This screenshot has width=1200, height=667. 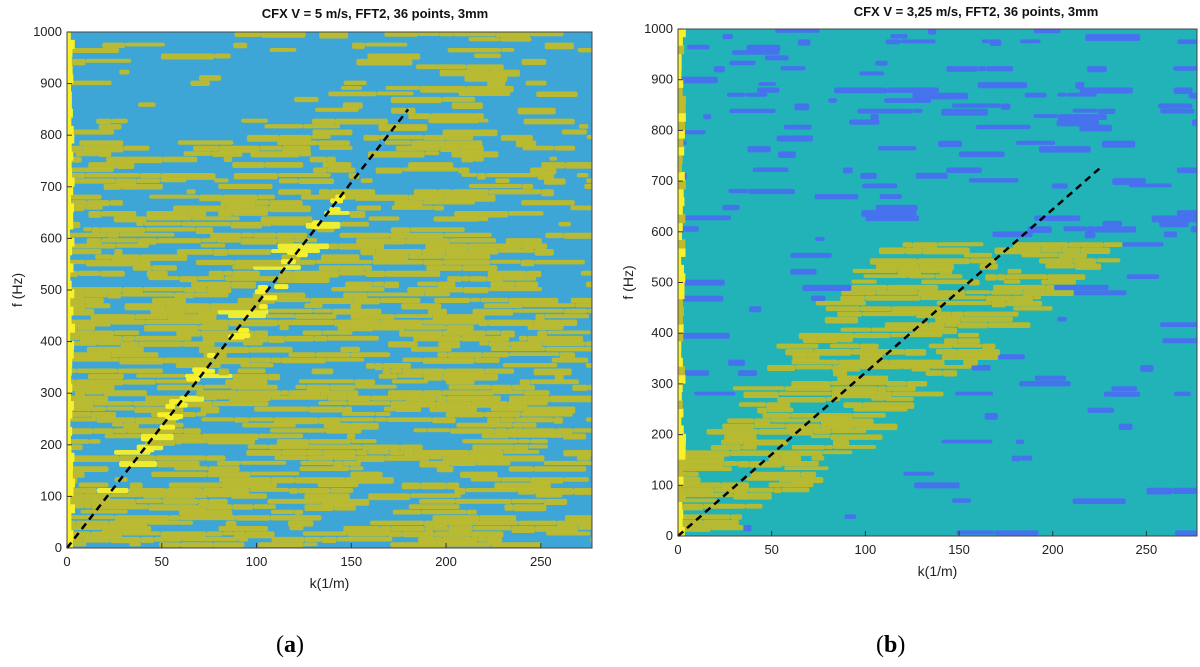 I want to click on chart-title: CFX V = 5 m/s, FFT2, 36 points, 3mm, so click(x=375, y=13).